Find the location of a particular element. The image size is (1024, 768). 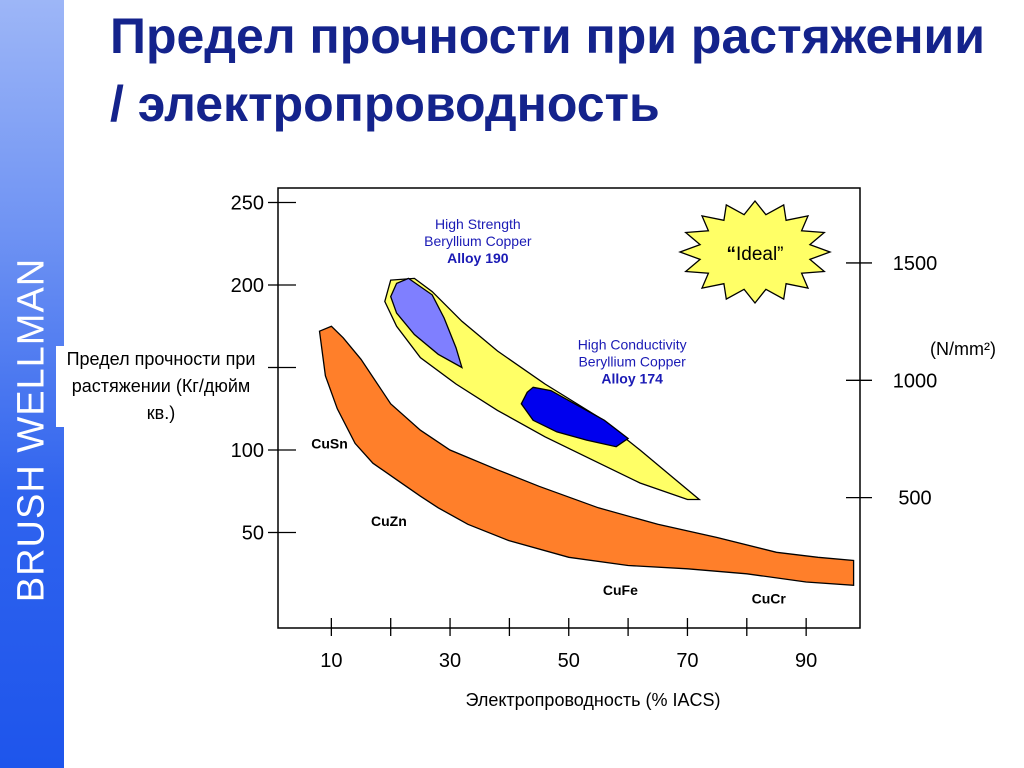

annotation-alloy: Alloy 174 is located at coordinates (632, 378).